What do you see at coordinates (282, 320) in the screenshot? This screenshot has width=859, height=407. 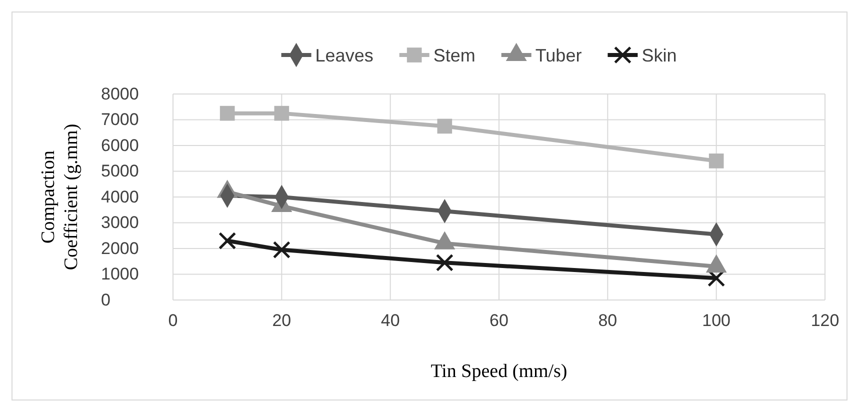 I see `x-tick-label: 20` at bounding box center [282, 320].